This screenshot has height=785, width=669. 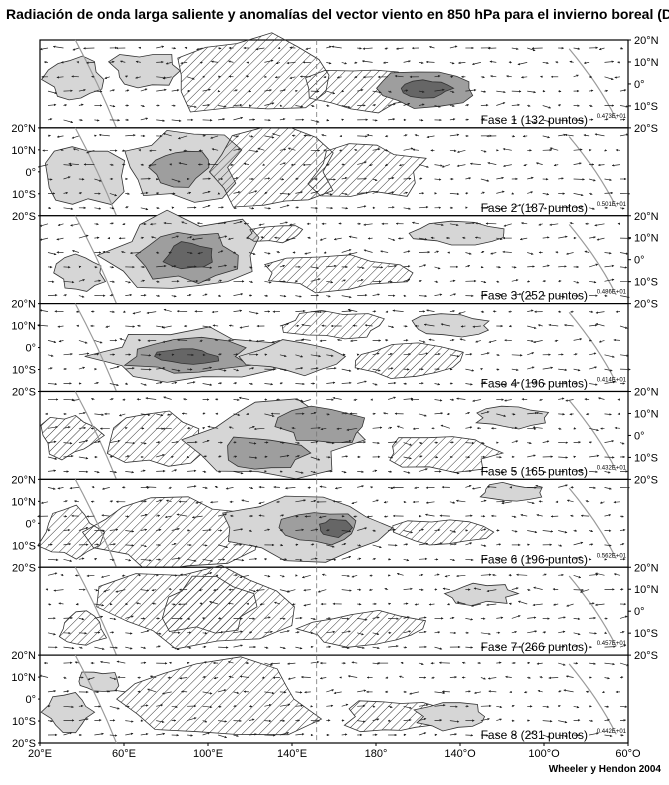 I want to click on longitude-label: 180°, so click(x=376, y=754).